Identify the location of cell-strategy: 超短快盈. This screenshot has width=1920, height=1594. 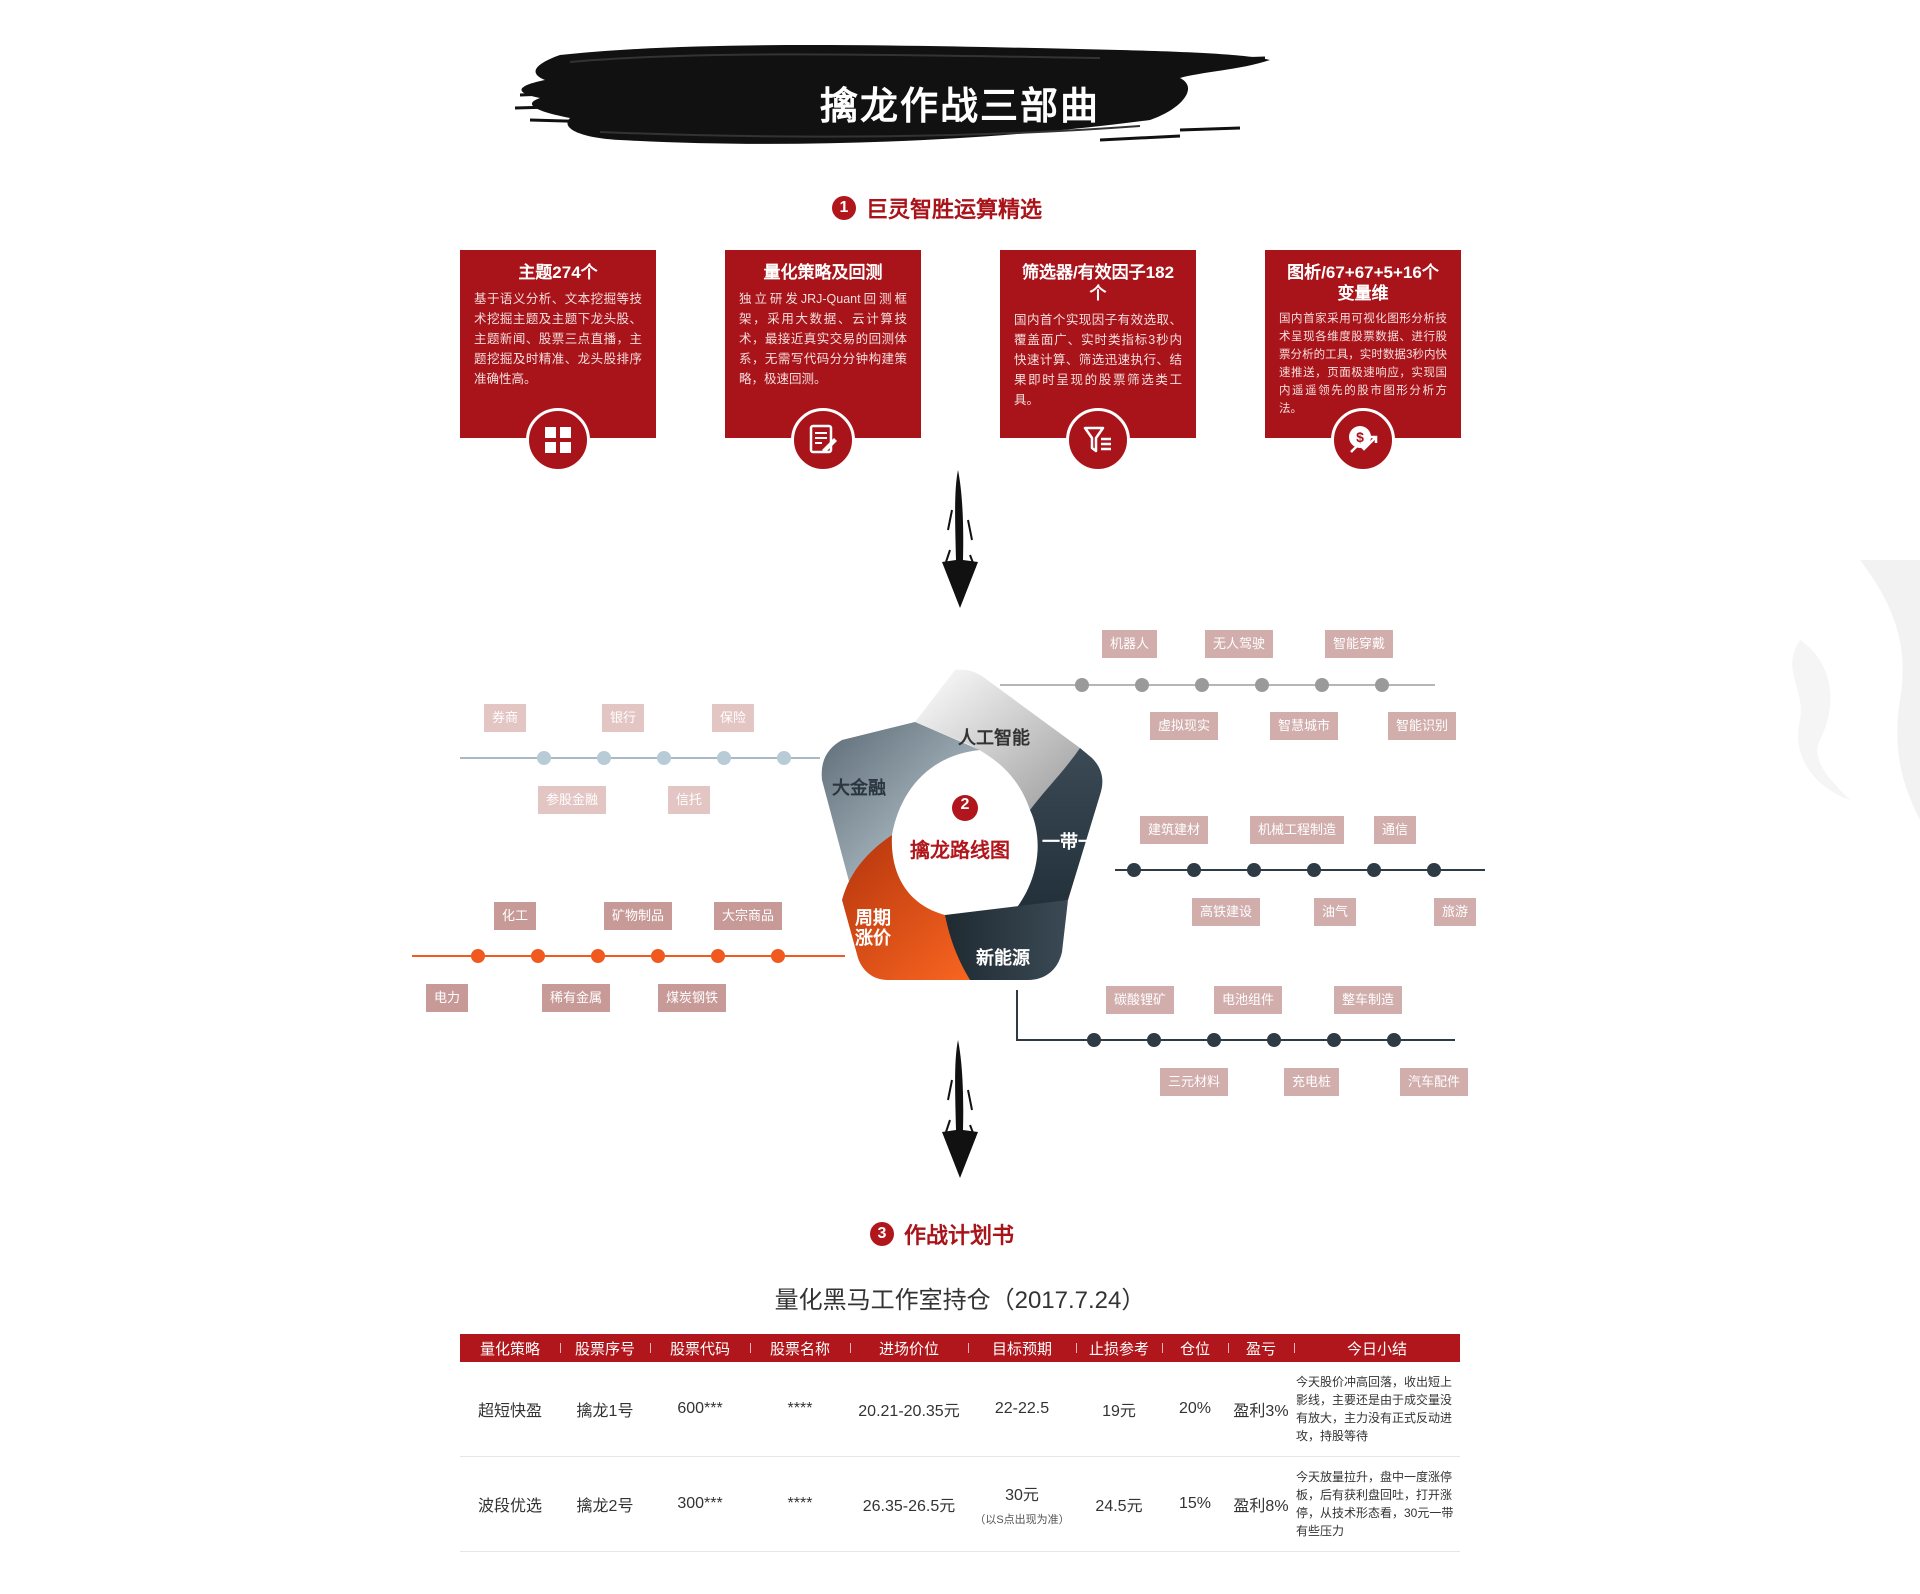
(510, 1409).